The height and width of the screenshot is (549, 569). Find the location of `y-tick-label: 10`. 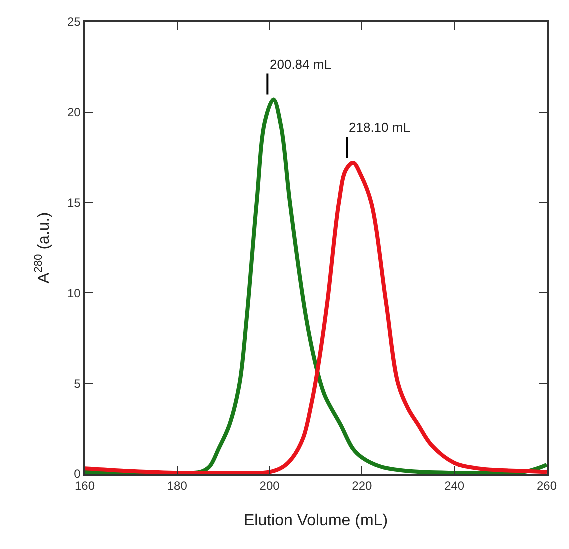

y-tick-label: 10 is located at coordinates (74, 293).